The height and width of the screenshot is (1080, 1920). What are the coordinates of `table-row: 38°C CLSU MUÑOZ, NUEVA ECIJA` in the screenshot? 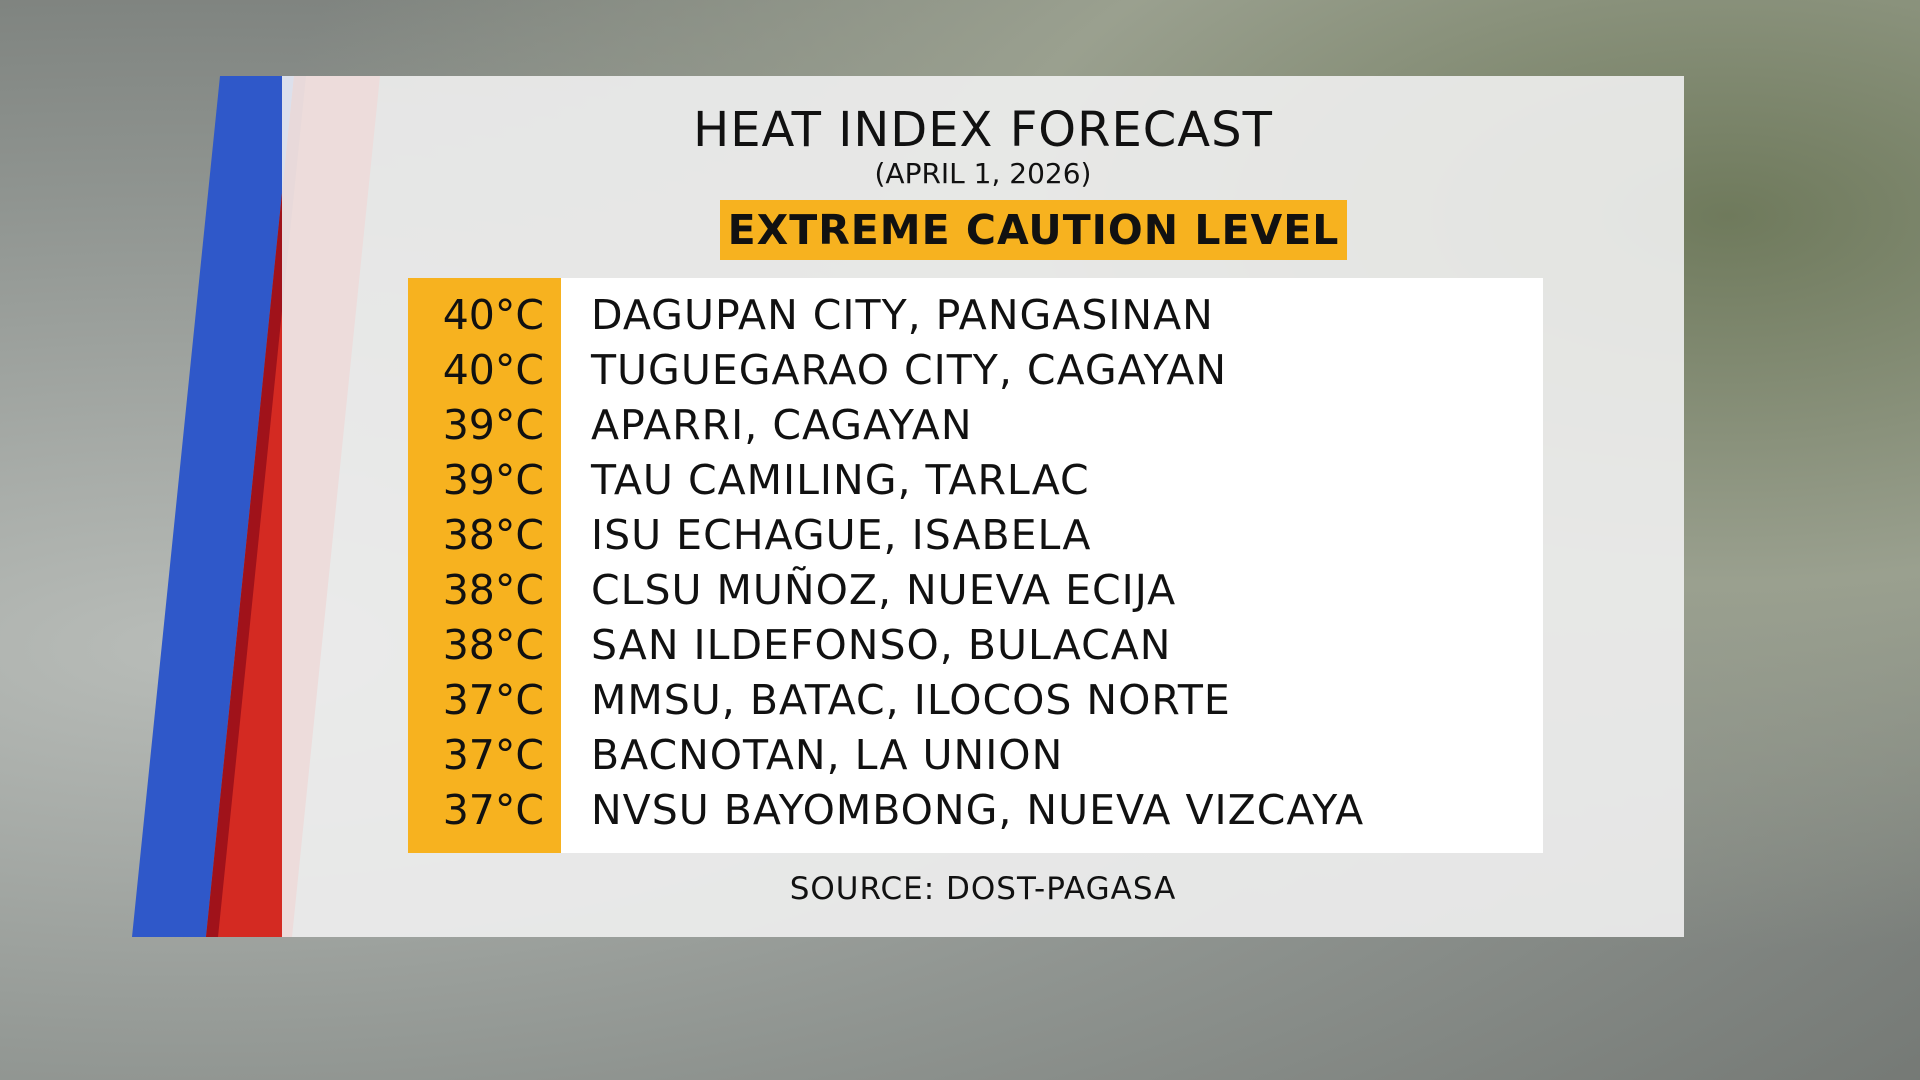 It's located at (975, 590).